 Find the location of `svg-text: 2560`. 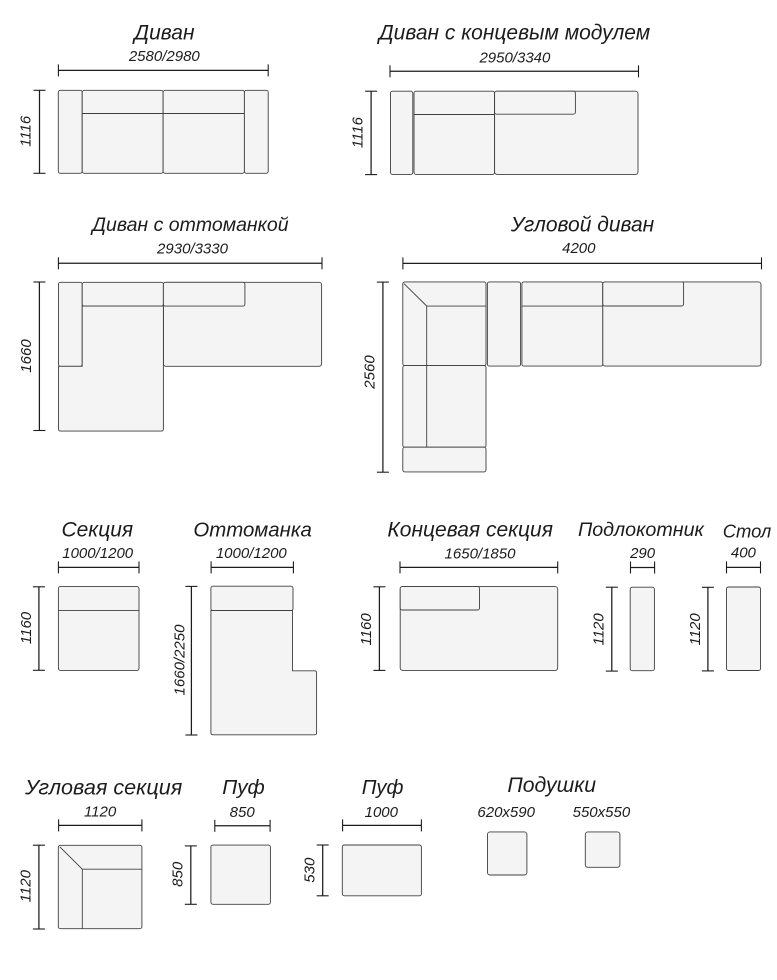

svg-text: 2560 is located at coordinates (369, 372).